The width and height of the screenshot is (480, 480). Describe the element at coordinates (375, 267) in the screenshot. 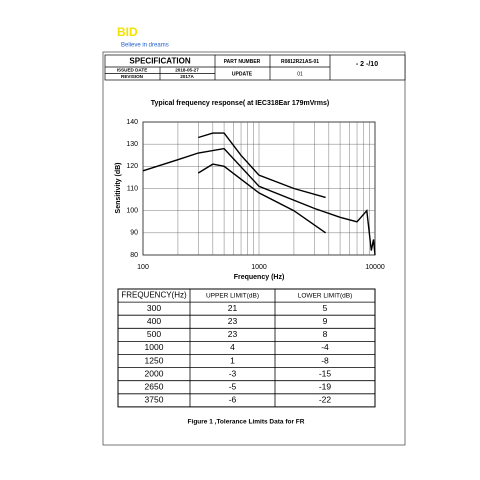

I see `x-tick-label: 10000` at that location.